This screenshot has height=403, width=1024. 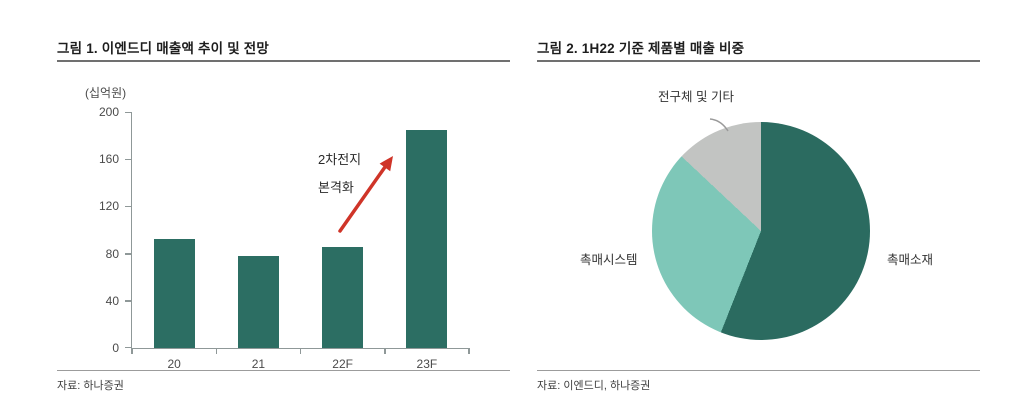 What do you see at coordinates (112, 253) in the screenshot?
I see `y-axis-tick-label: 80` at bounding box center [112, 253].